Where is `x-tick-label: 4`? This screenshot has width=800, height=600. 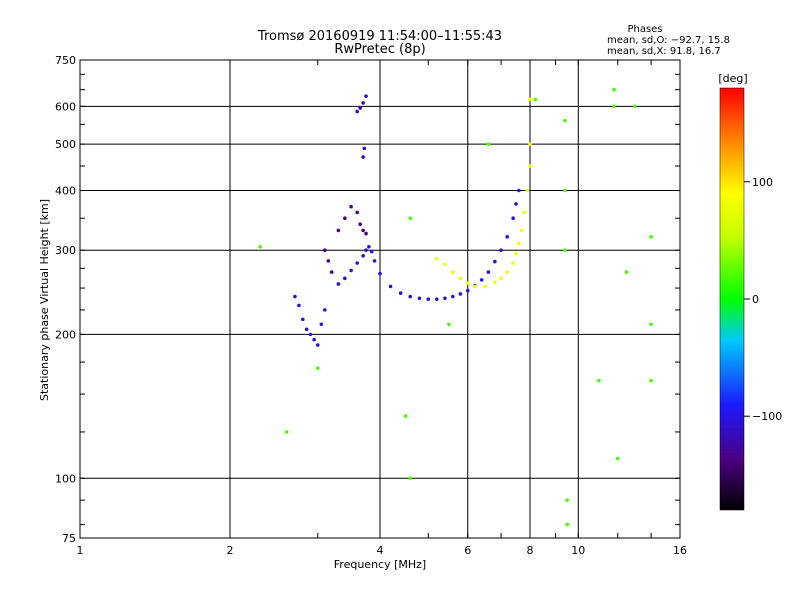 x-tick-label: 4 is located at coordinates (380, 550).